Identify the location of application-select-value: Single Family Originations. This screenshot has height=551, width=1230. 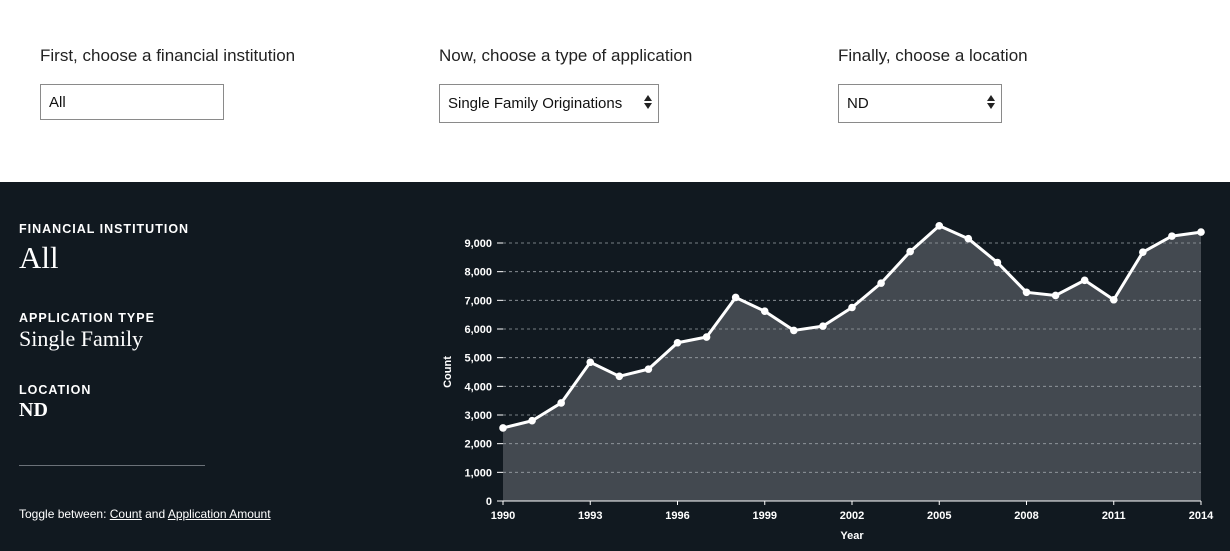
(535, 103).